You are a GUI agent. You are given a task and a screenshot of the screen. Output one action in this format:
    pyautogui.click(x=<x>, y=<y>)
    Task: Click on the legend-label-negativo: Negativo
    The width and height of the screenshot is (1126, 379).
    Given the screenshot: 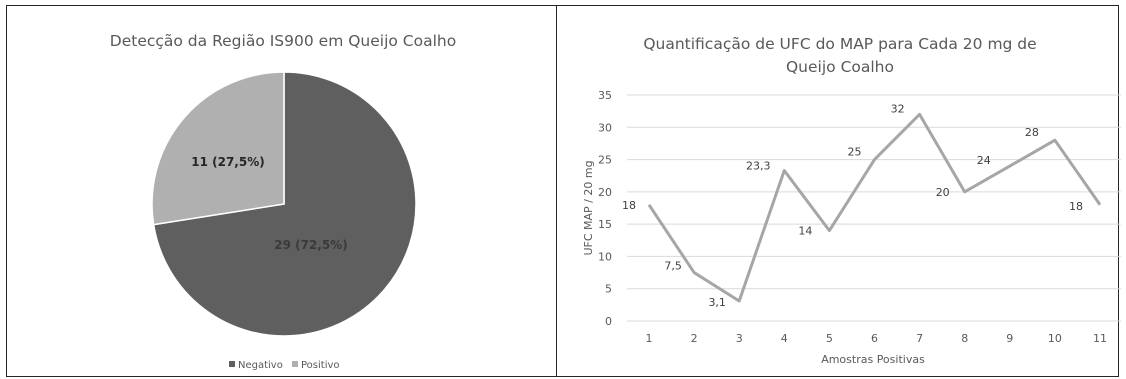 What is the action you would take?
    pyautogui.click(x=260, y=365)
    